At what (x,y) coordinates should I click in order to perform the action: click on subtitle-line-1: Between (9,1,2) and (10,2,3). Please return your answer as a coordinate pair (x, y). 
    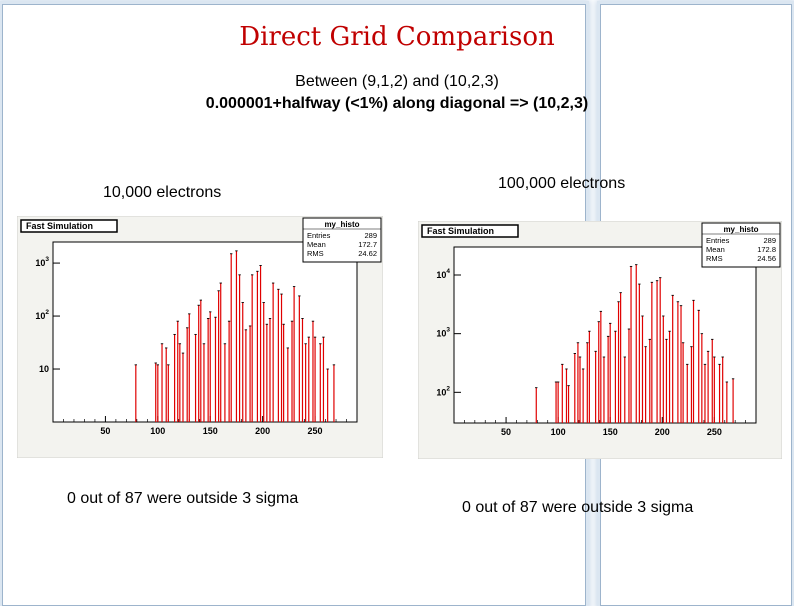
    Looking at the image, I should click on (397, 81).